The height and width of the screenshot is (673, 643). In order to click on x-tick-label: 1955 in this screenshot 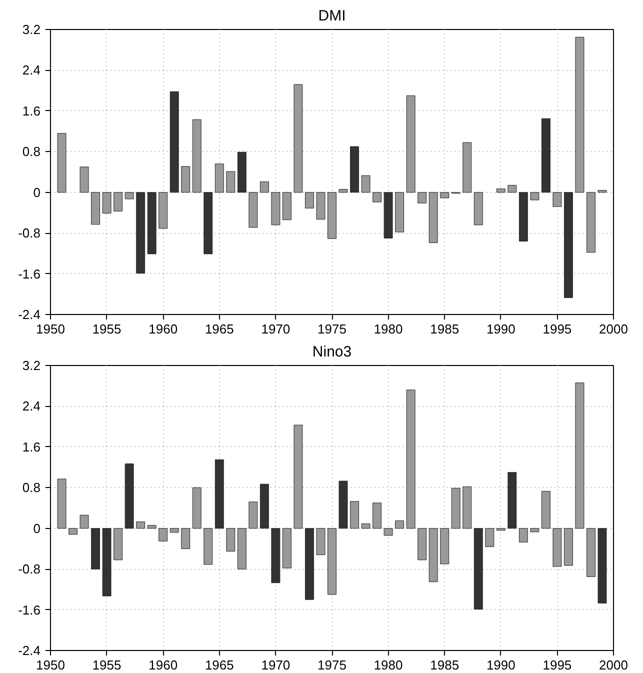, I will do `click(107, 329)`.